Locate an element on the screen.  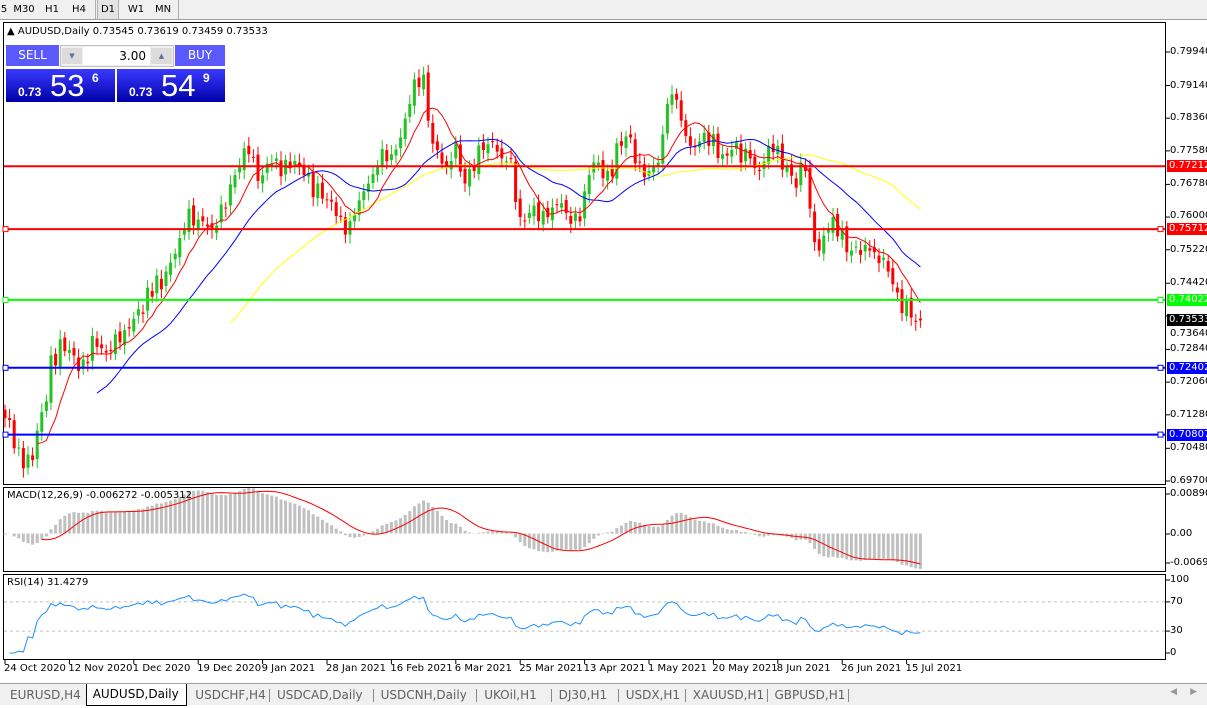
arrow-right-icon: ▶ is located at coordinates (1193, 692).